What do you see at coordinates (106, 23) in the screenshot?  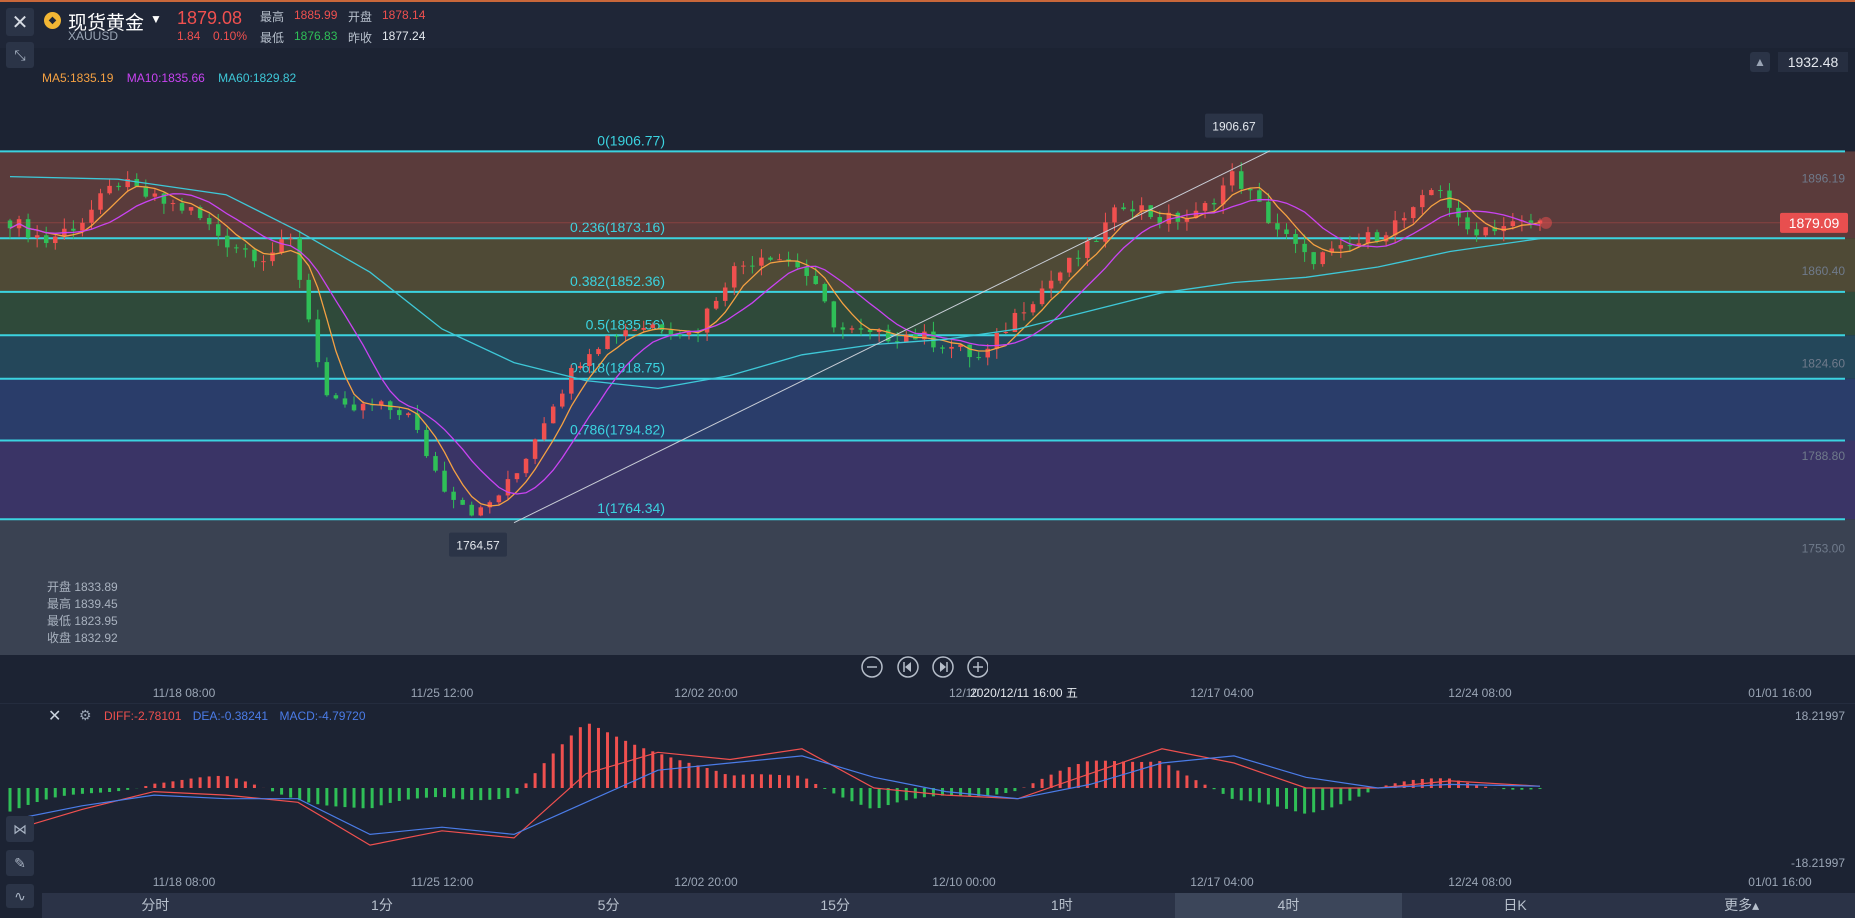 I see `symbol-name: 现货黄金` at bounding box center [106, 23].